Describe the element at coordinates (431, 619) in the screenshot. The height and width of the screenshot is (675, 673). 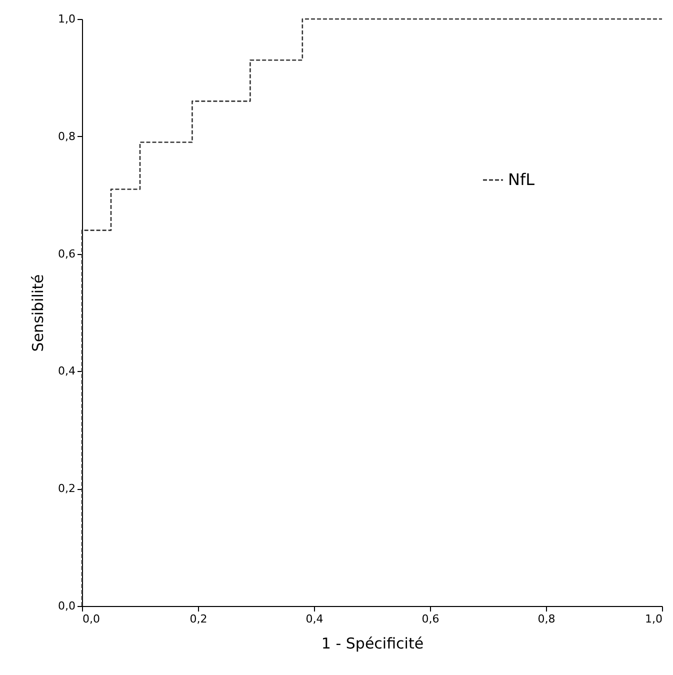
I see `x-tick-label: 0,6` at that location.